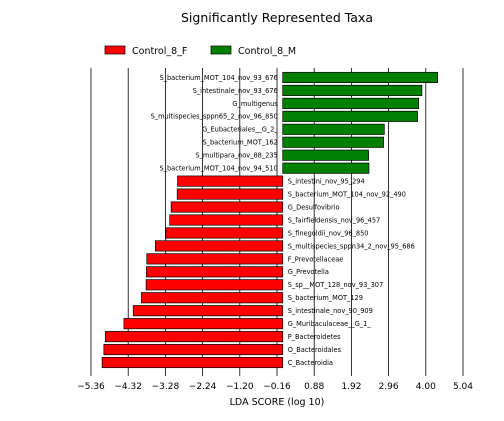  I want to click on legend: Control_8_F Control_8_M, so click(200, 51).